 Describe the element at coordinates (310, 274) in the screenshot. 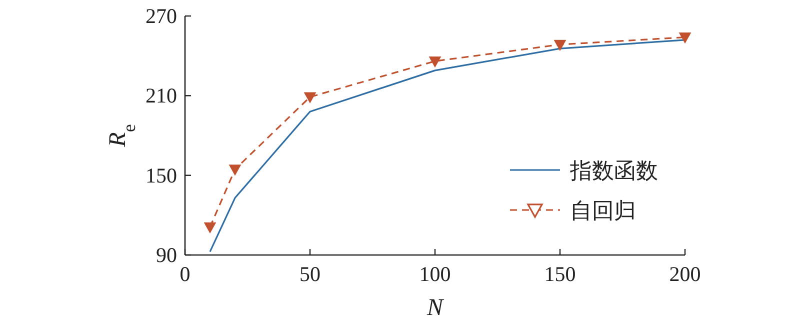

I see `x-tick-label: 50` at that location.